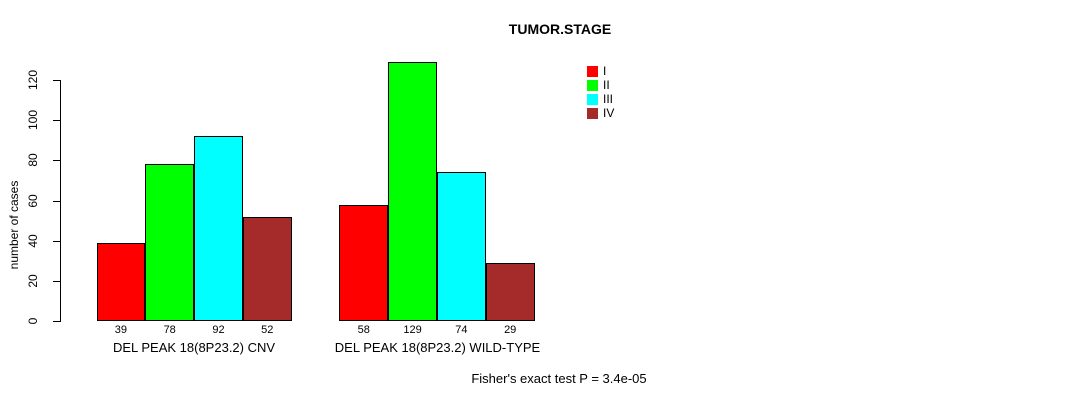 The height and width of the screenshot is (400, 1090). Describe the element at coordinates (33, 80) in the screenshot. I see `y-tick-label: 120` at that location.